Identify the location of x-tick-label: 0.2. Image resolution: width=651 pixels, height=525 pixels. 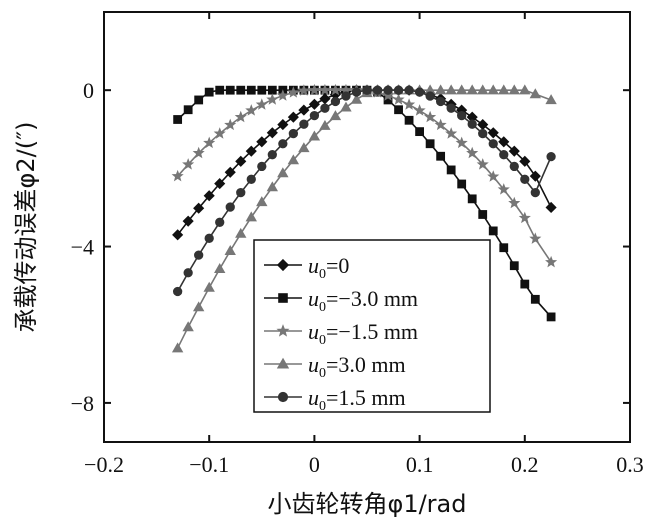
(525, 464).